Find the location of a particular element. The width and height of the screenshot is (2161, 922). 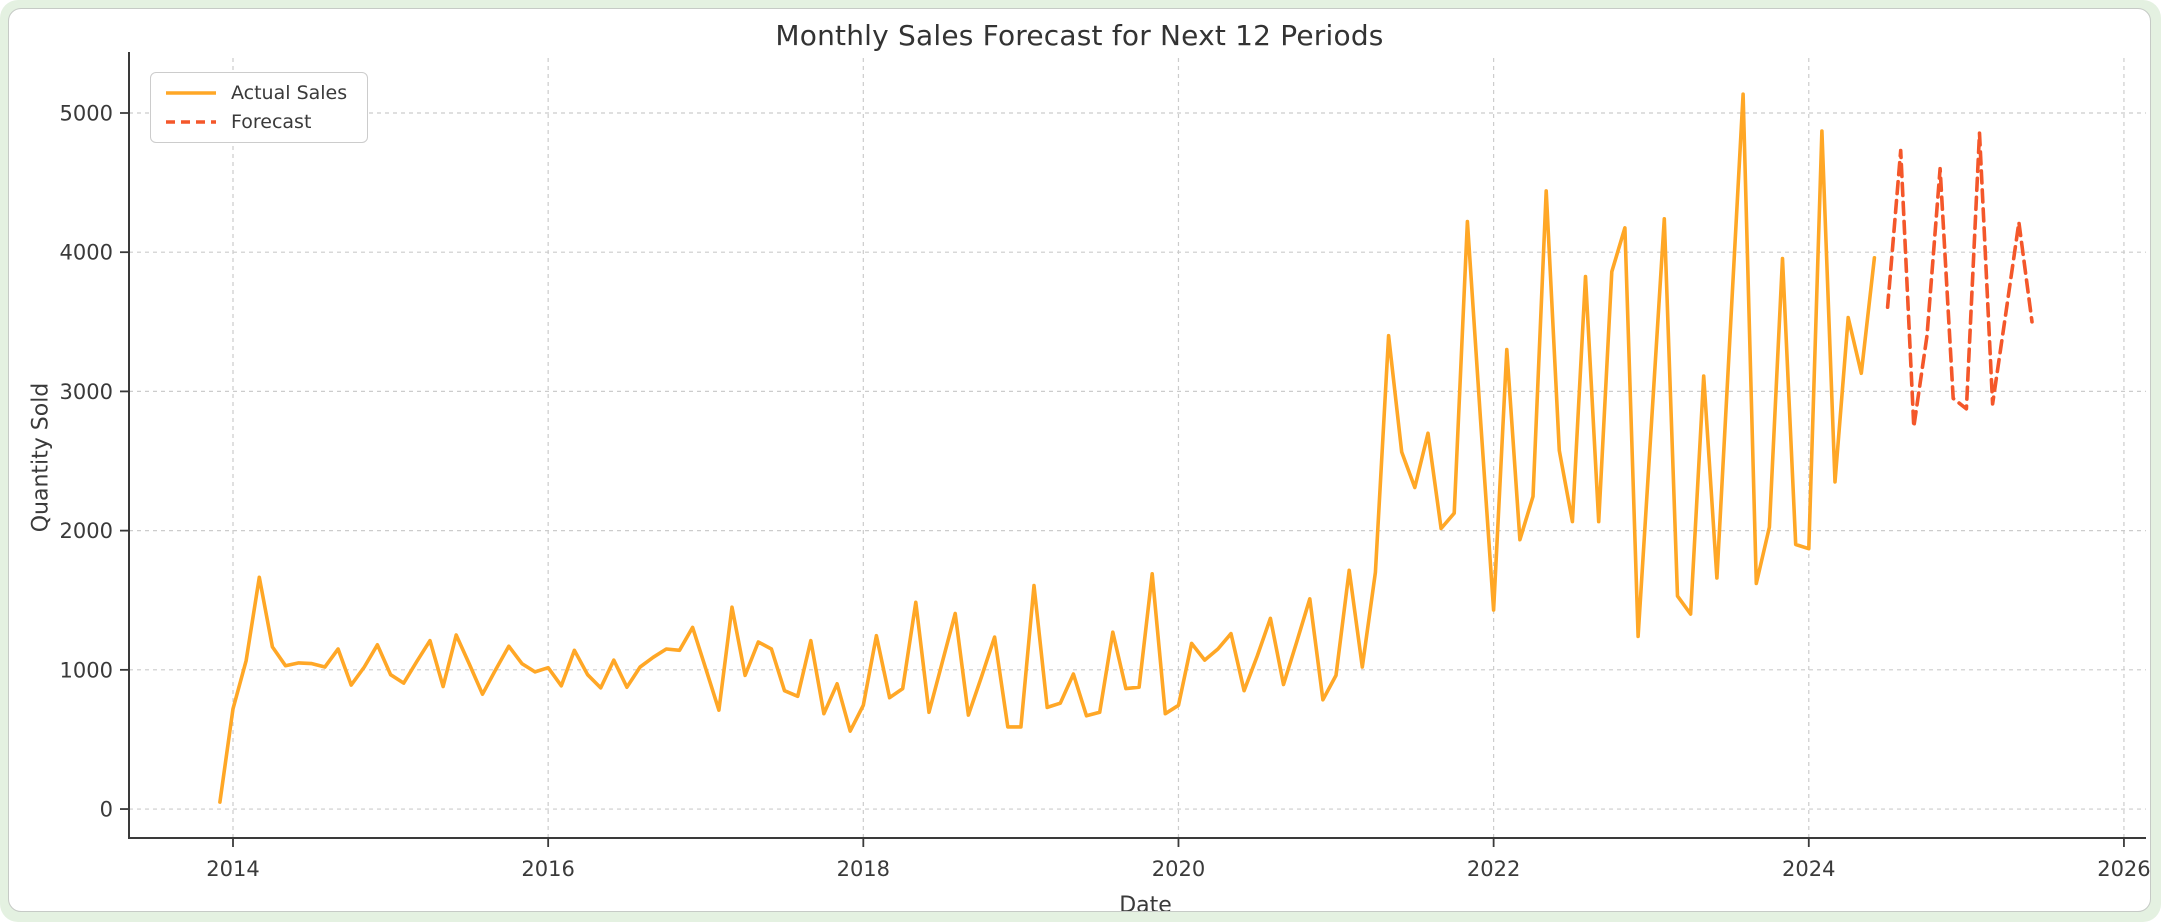

y-tick-label: 2000 is located at coordinates (86, 531).